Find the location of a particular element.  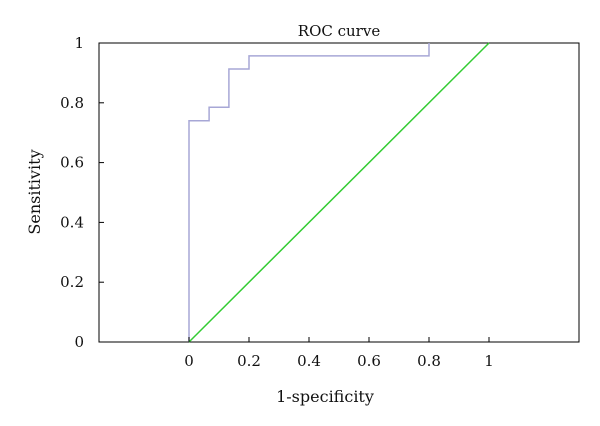

y-tick-label: 0.4 is located at coordinates (72, 222).